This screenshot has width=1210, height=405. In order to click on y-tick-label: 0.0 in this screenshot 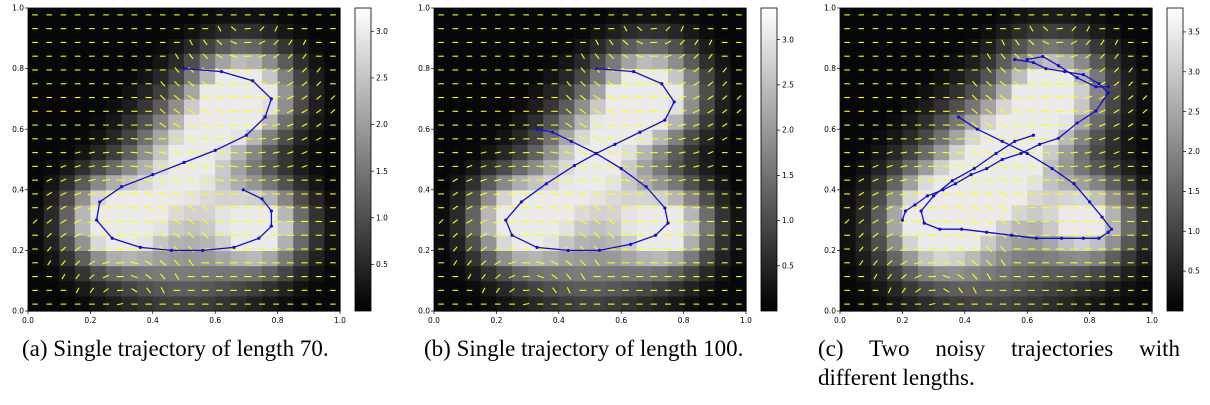, I will do `click(830, 311)`.